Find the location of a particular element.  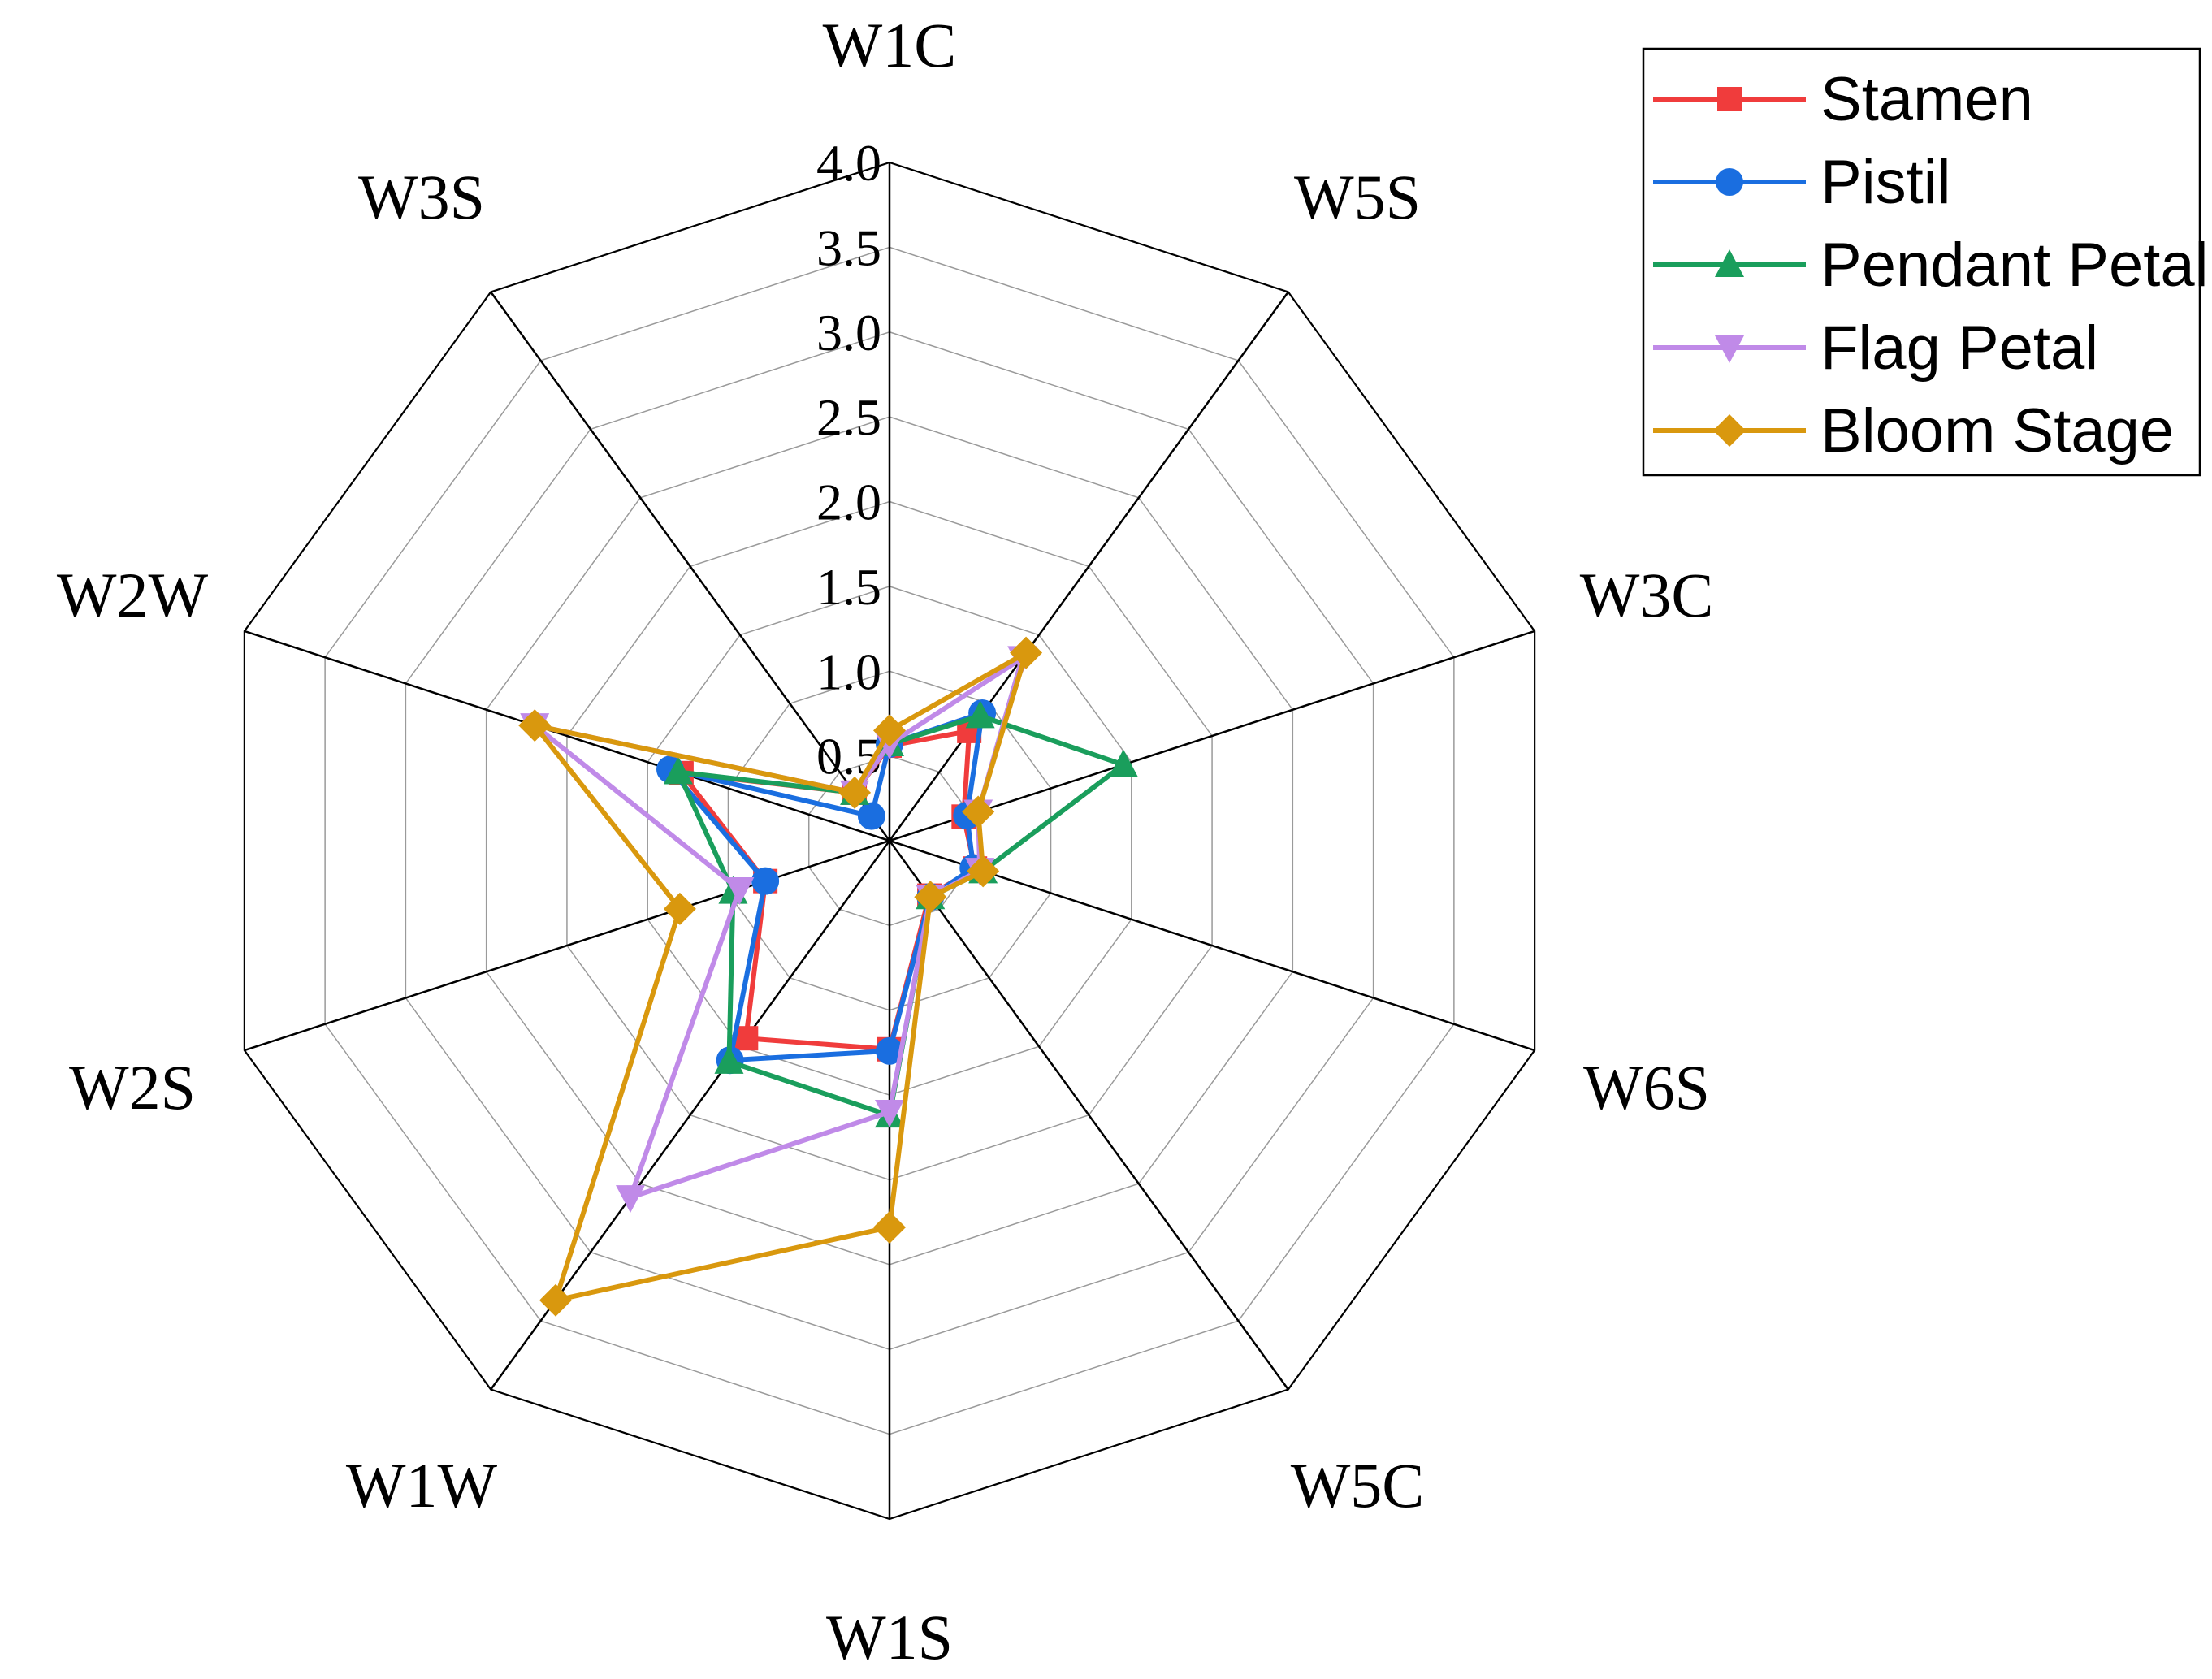

point-flag-petal-W2S is located at coordinates (740, 890).